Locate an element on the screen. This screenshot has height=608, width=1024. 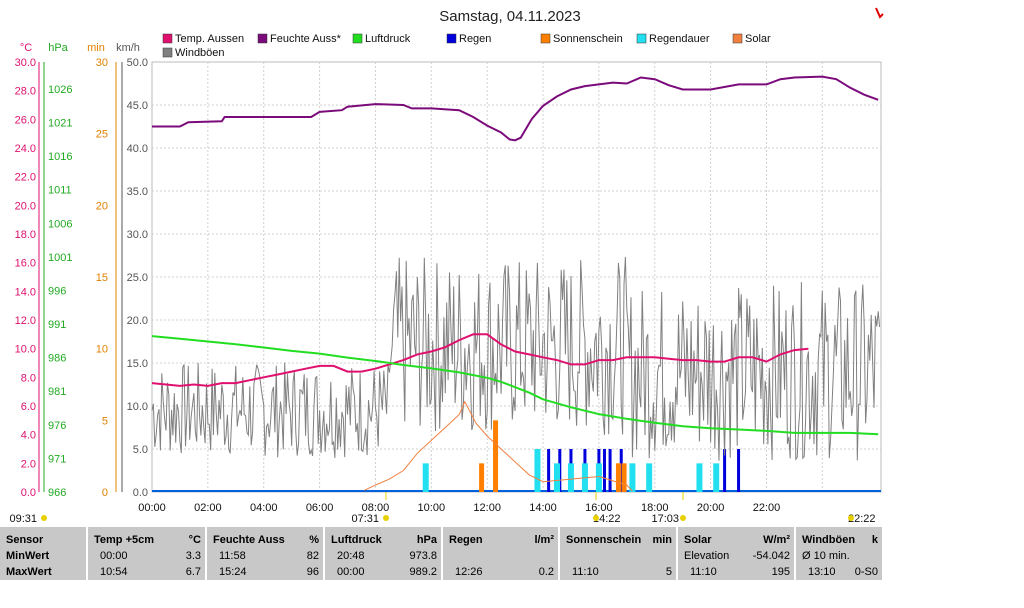
max-value: 0-S0 is located at coordinates (866, 572).